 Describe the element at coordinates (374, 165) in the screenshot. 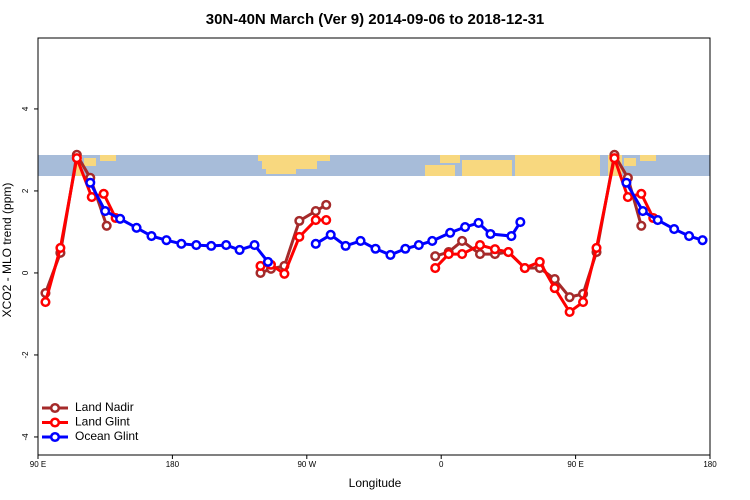

I see `map-strip` at that location.